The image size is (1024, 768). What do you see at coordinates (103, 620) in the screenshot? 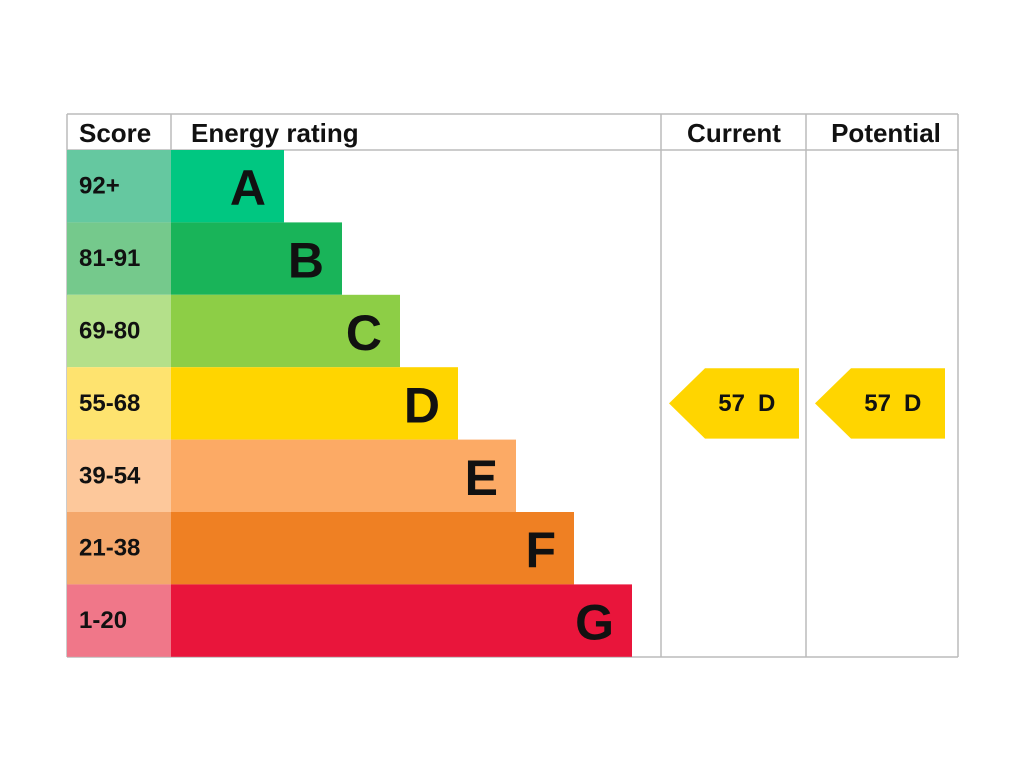
I see `score-range: 1-20` at bounding box center [103, 620].